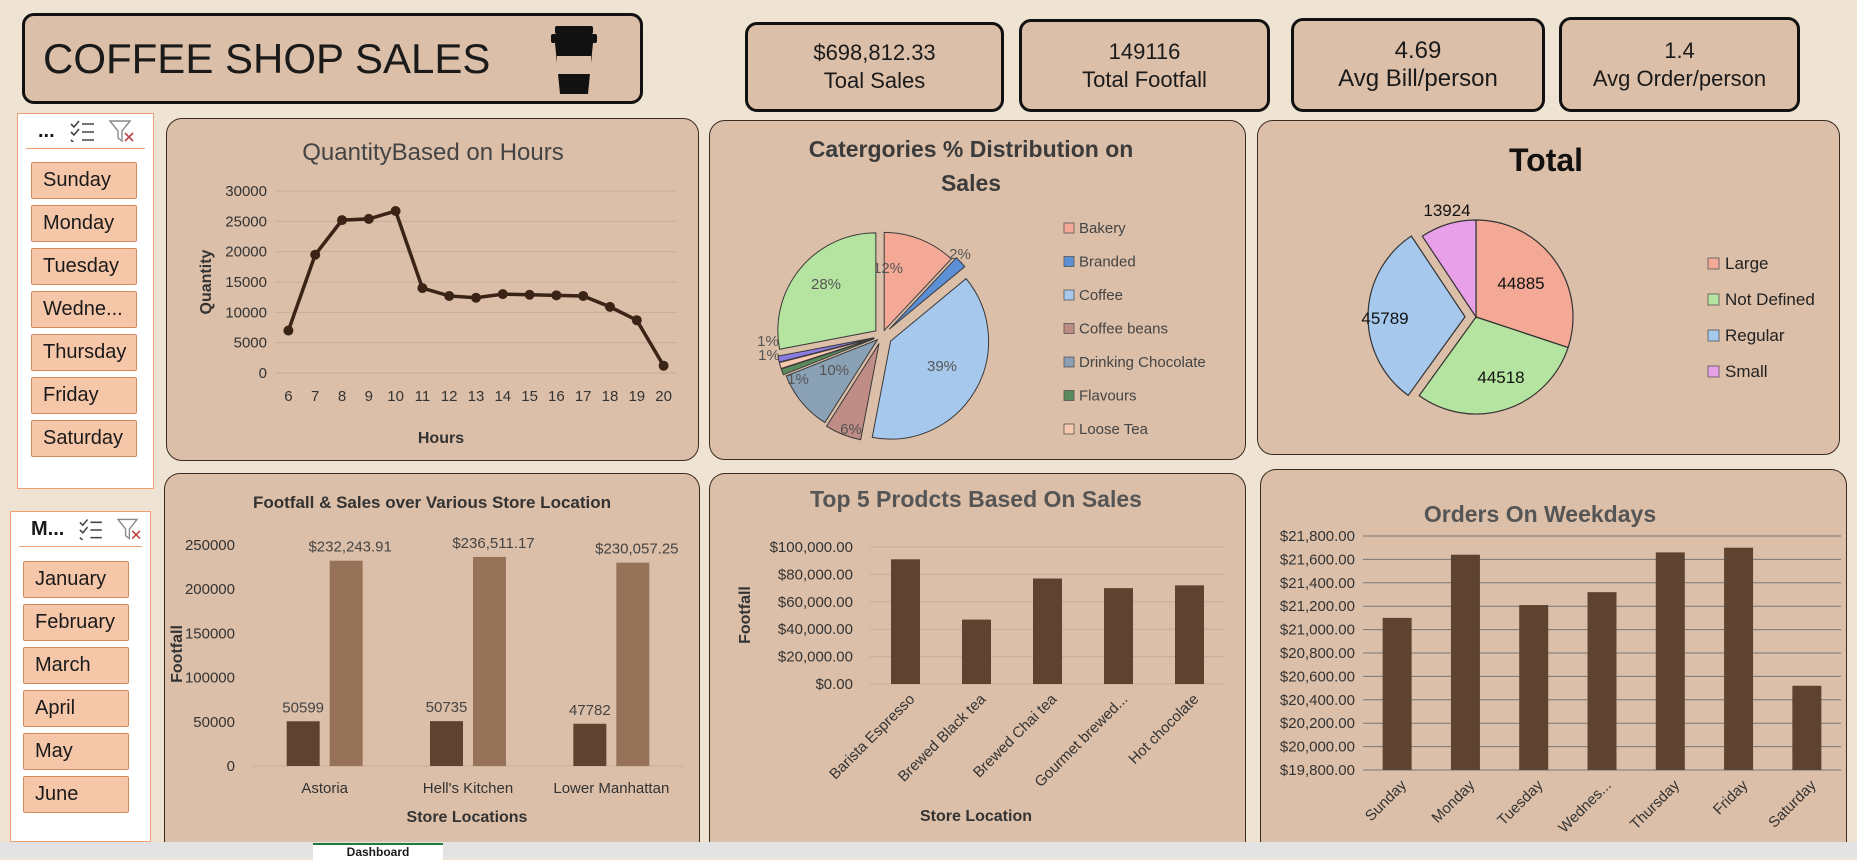  What do you see at coordinates (76, 579) in the screenshot?
I see `slicer-item-january: January` at bounding box center [76, 579].